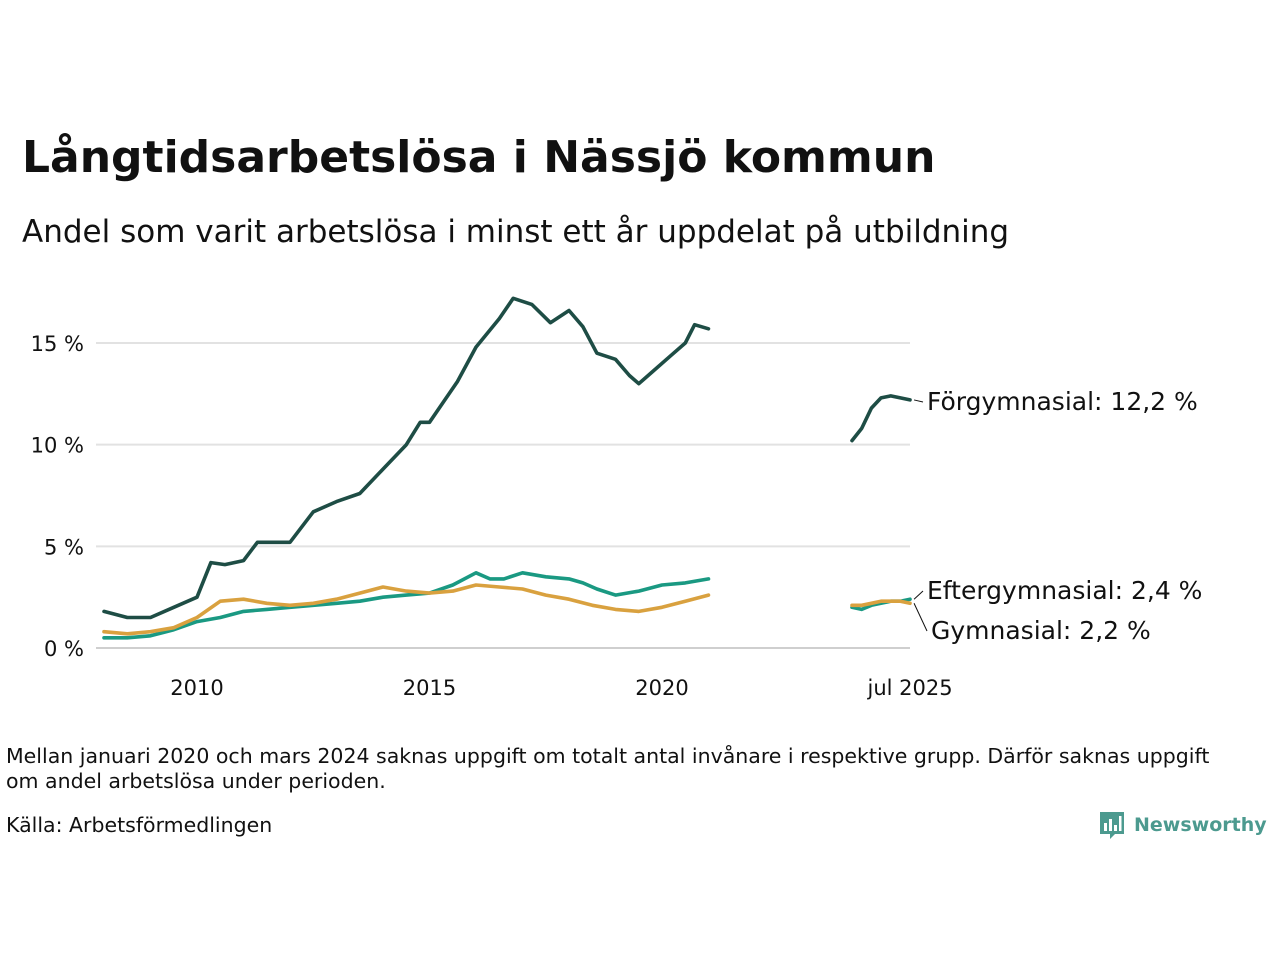 The height and width of the screenshot is (960, 1280). I want to click on x-tick-label: jul 2025, so click(909, 688).